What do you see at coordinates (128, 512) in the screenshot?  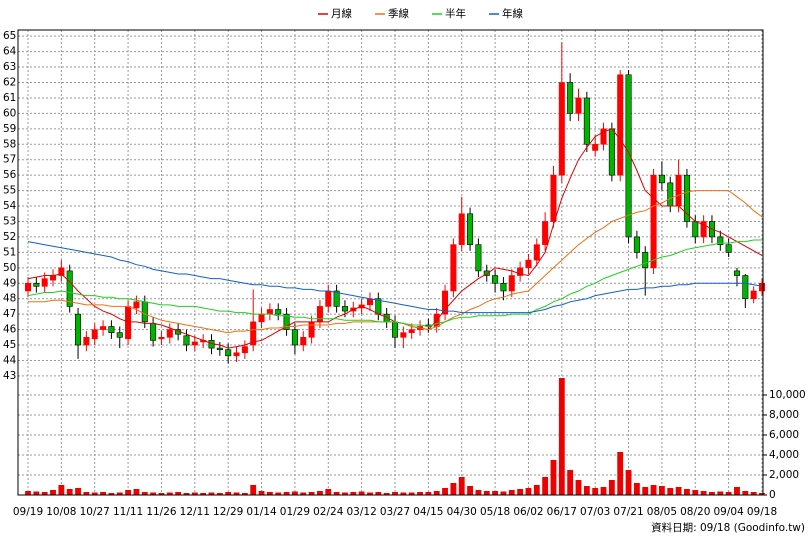 I see `x-tick-label: 11/11` at bounding box center [128, 512].